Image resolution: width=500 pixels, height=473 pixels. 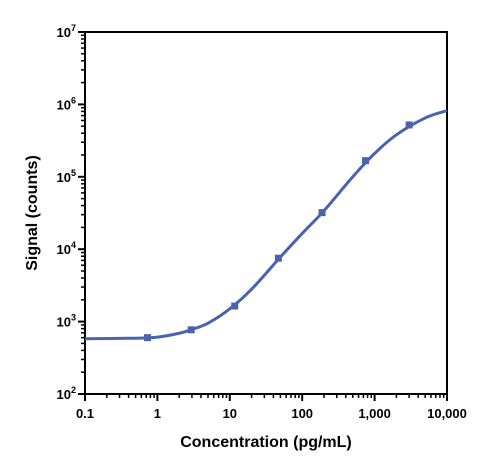 What do you see at coordinates (66, 103) in the screenshot?
I see `y-tick-label: 10⁶` at bounding box center [66, 103].